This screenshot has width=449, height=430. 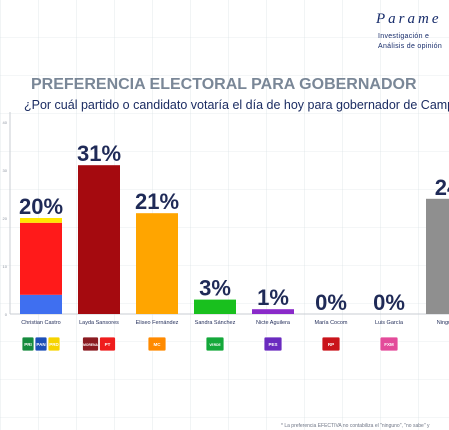 What do you see at coordinates (389, 323) in the screenshot?
I see `category-label: Luis García` at bounding box center [389, 323].